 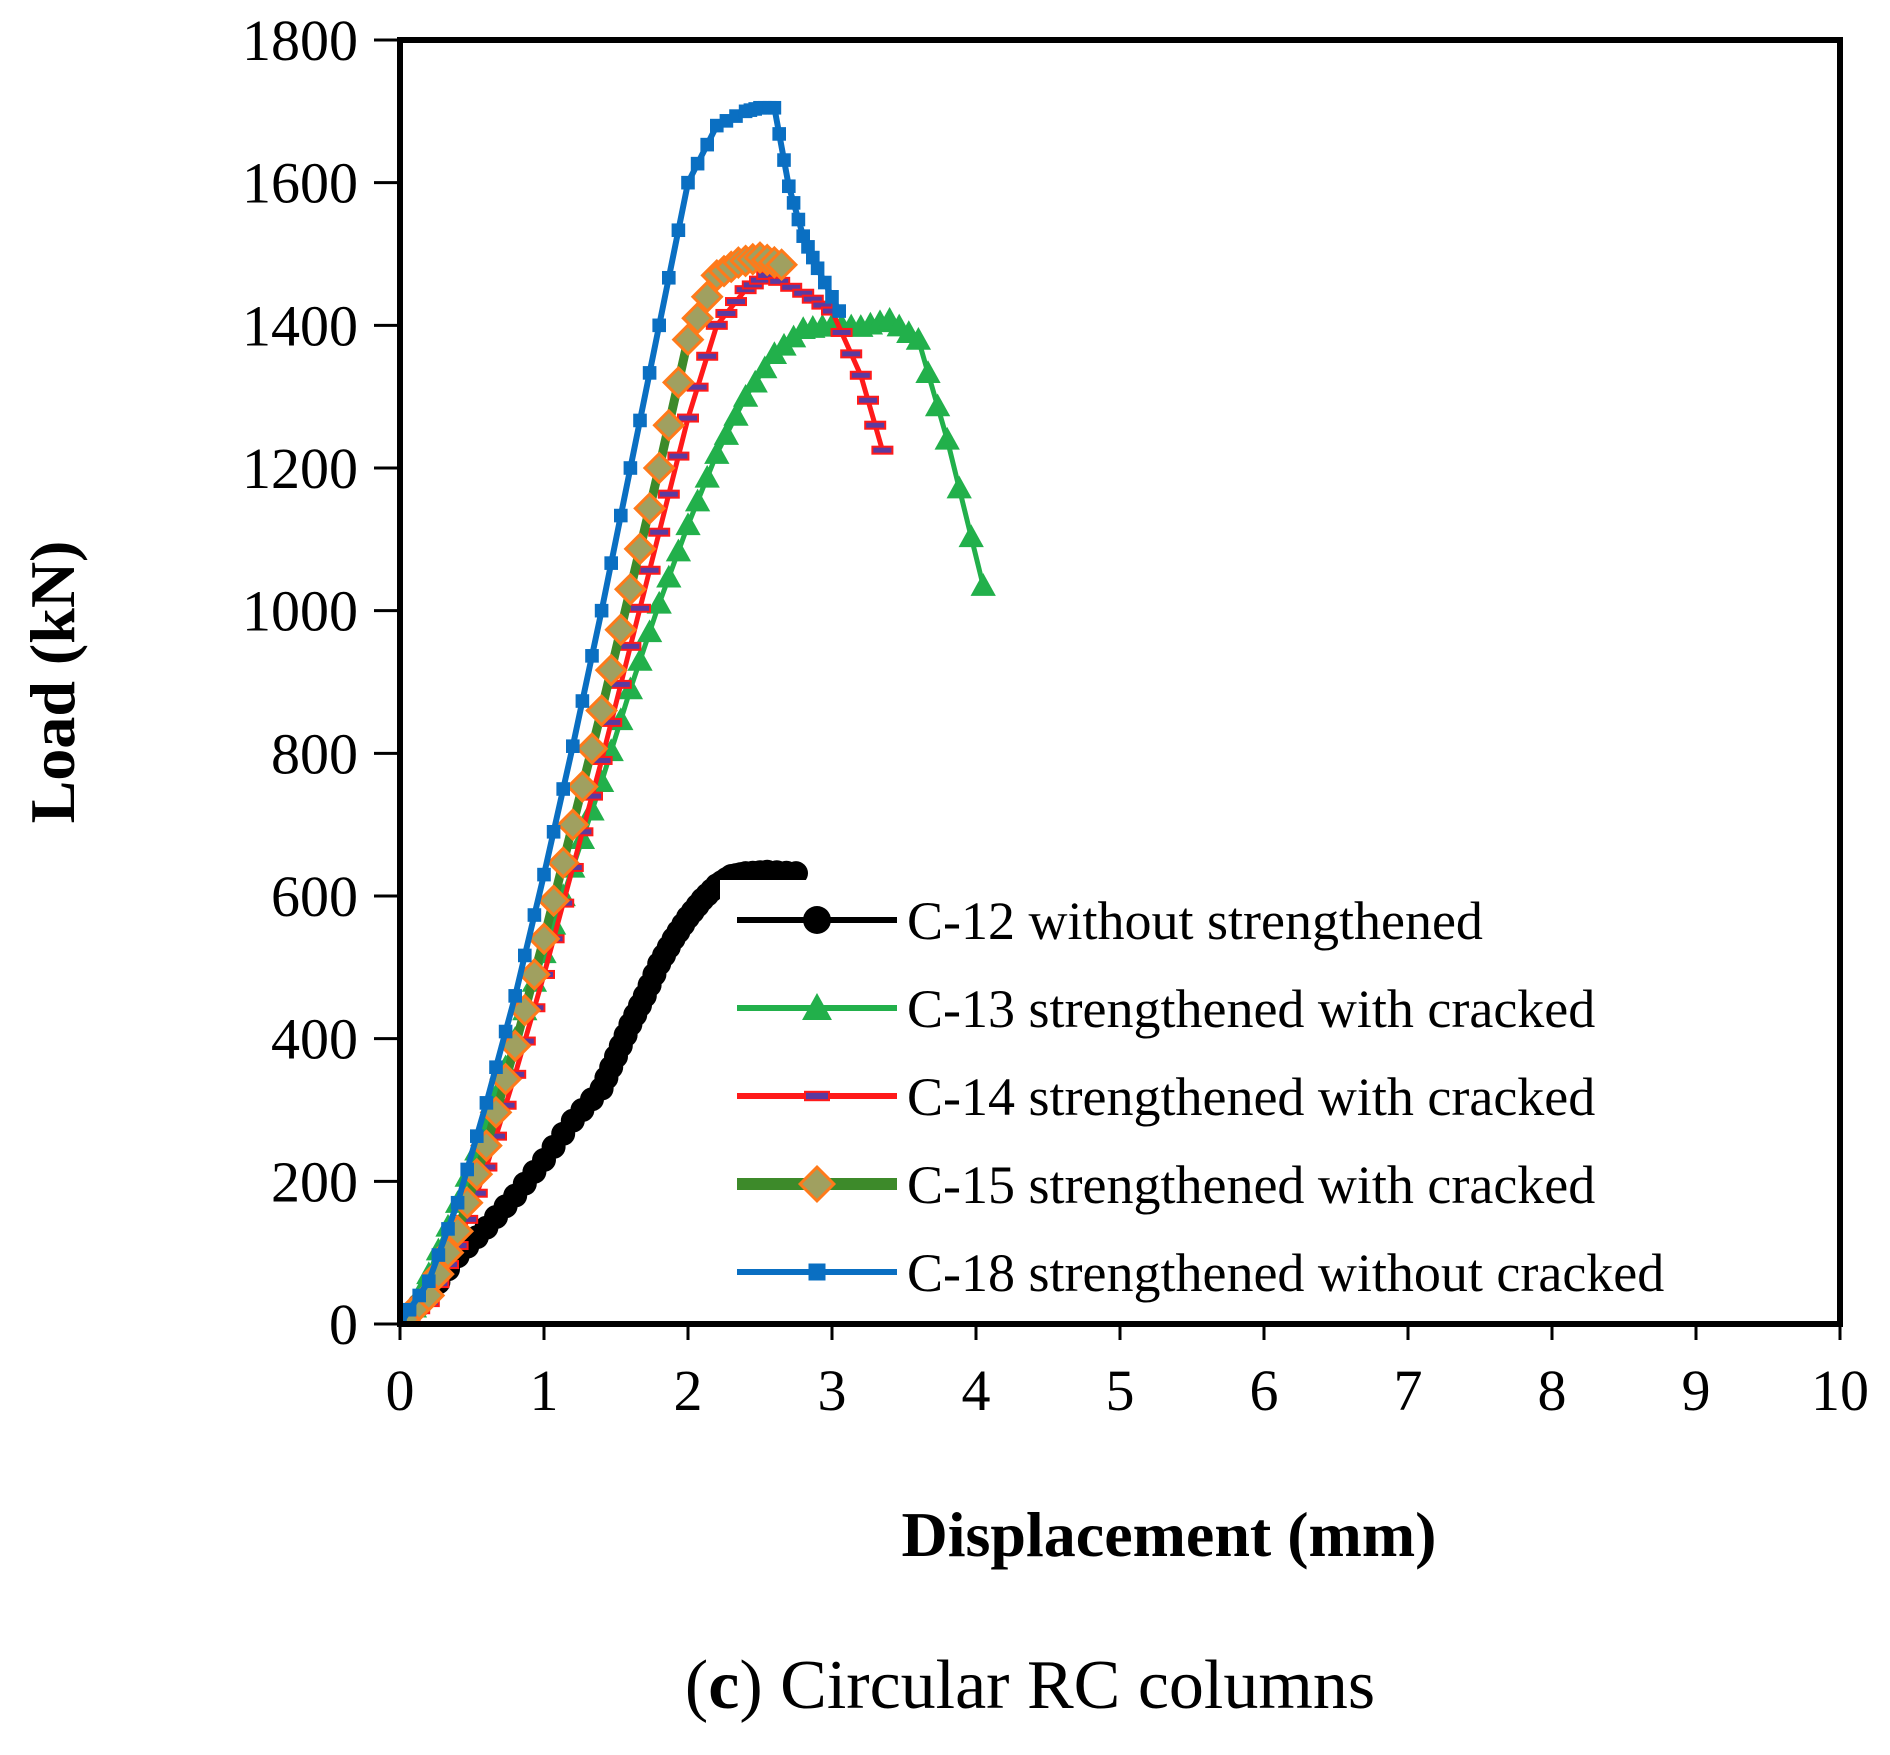 I want to click on legend-label: C-14 strengthened with cracked, so click(x=1251, y=1097).